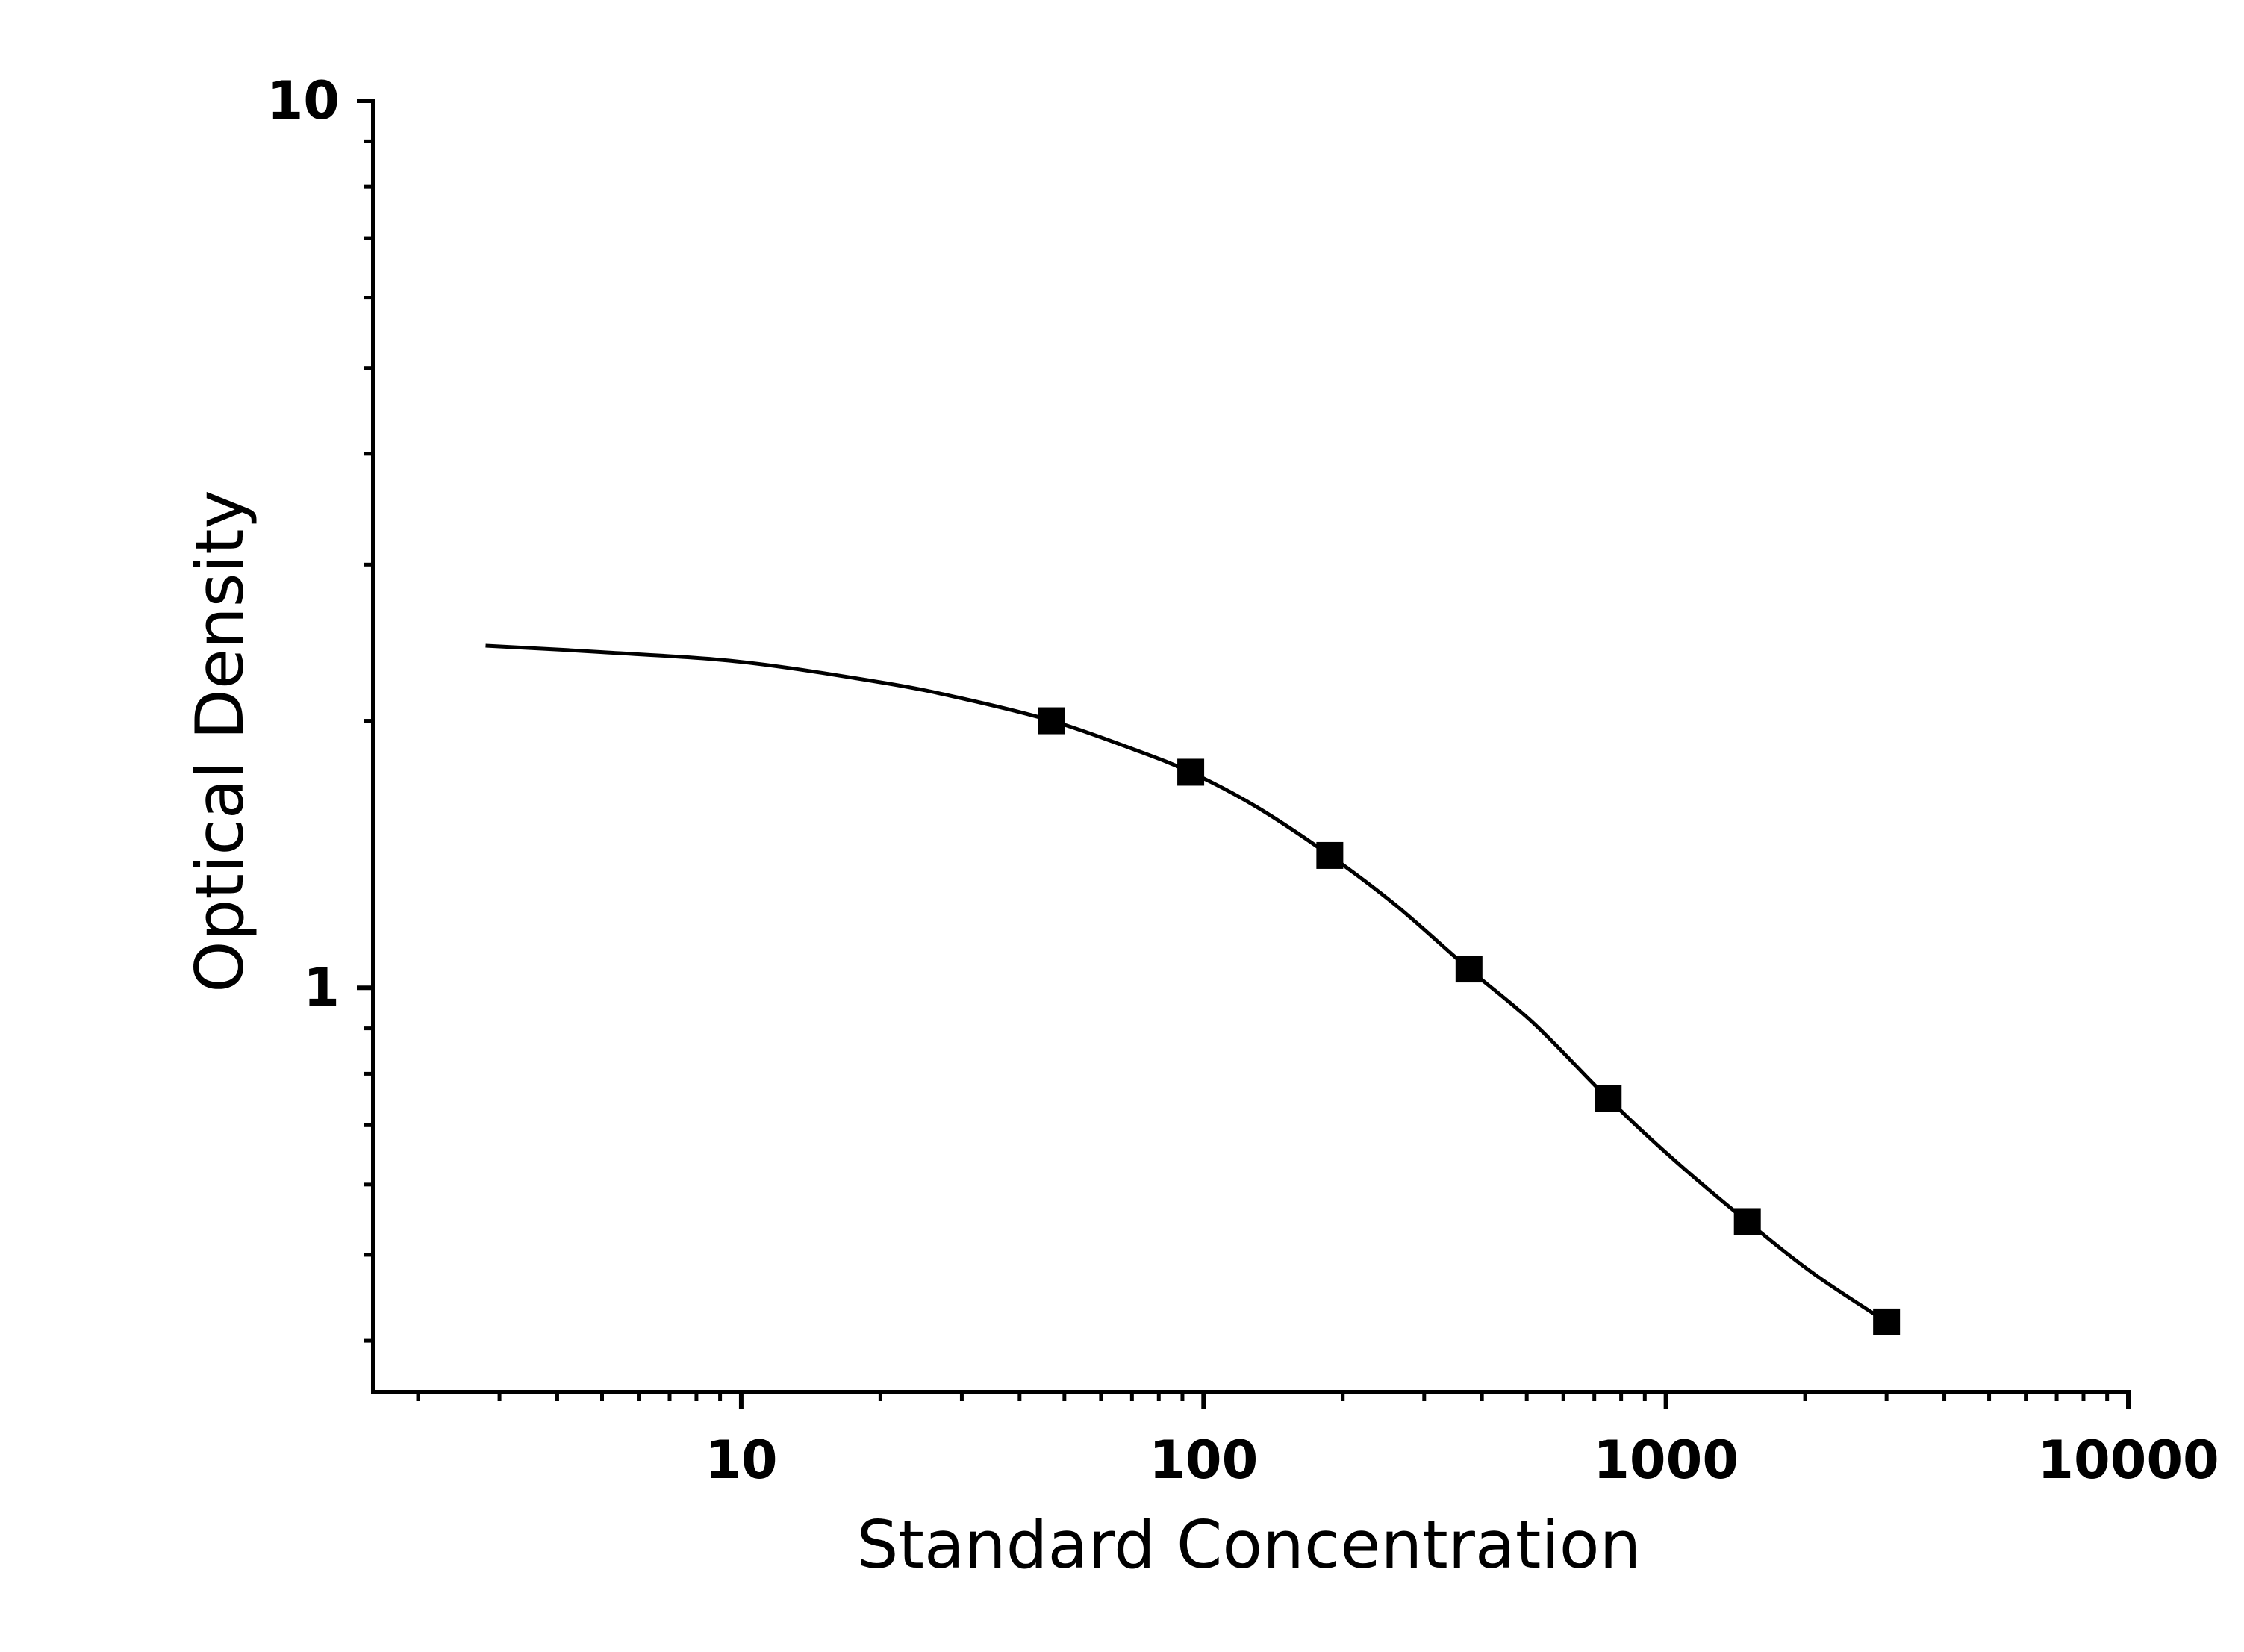 This screenshot has height=1652, width=2244. What do you see at coordinates (1666, 1461) in the screenshot?
I see `x-tick-label: 1000` at bounding box center [1666, 1461].